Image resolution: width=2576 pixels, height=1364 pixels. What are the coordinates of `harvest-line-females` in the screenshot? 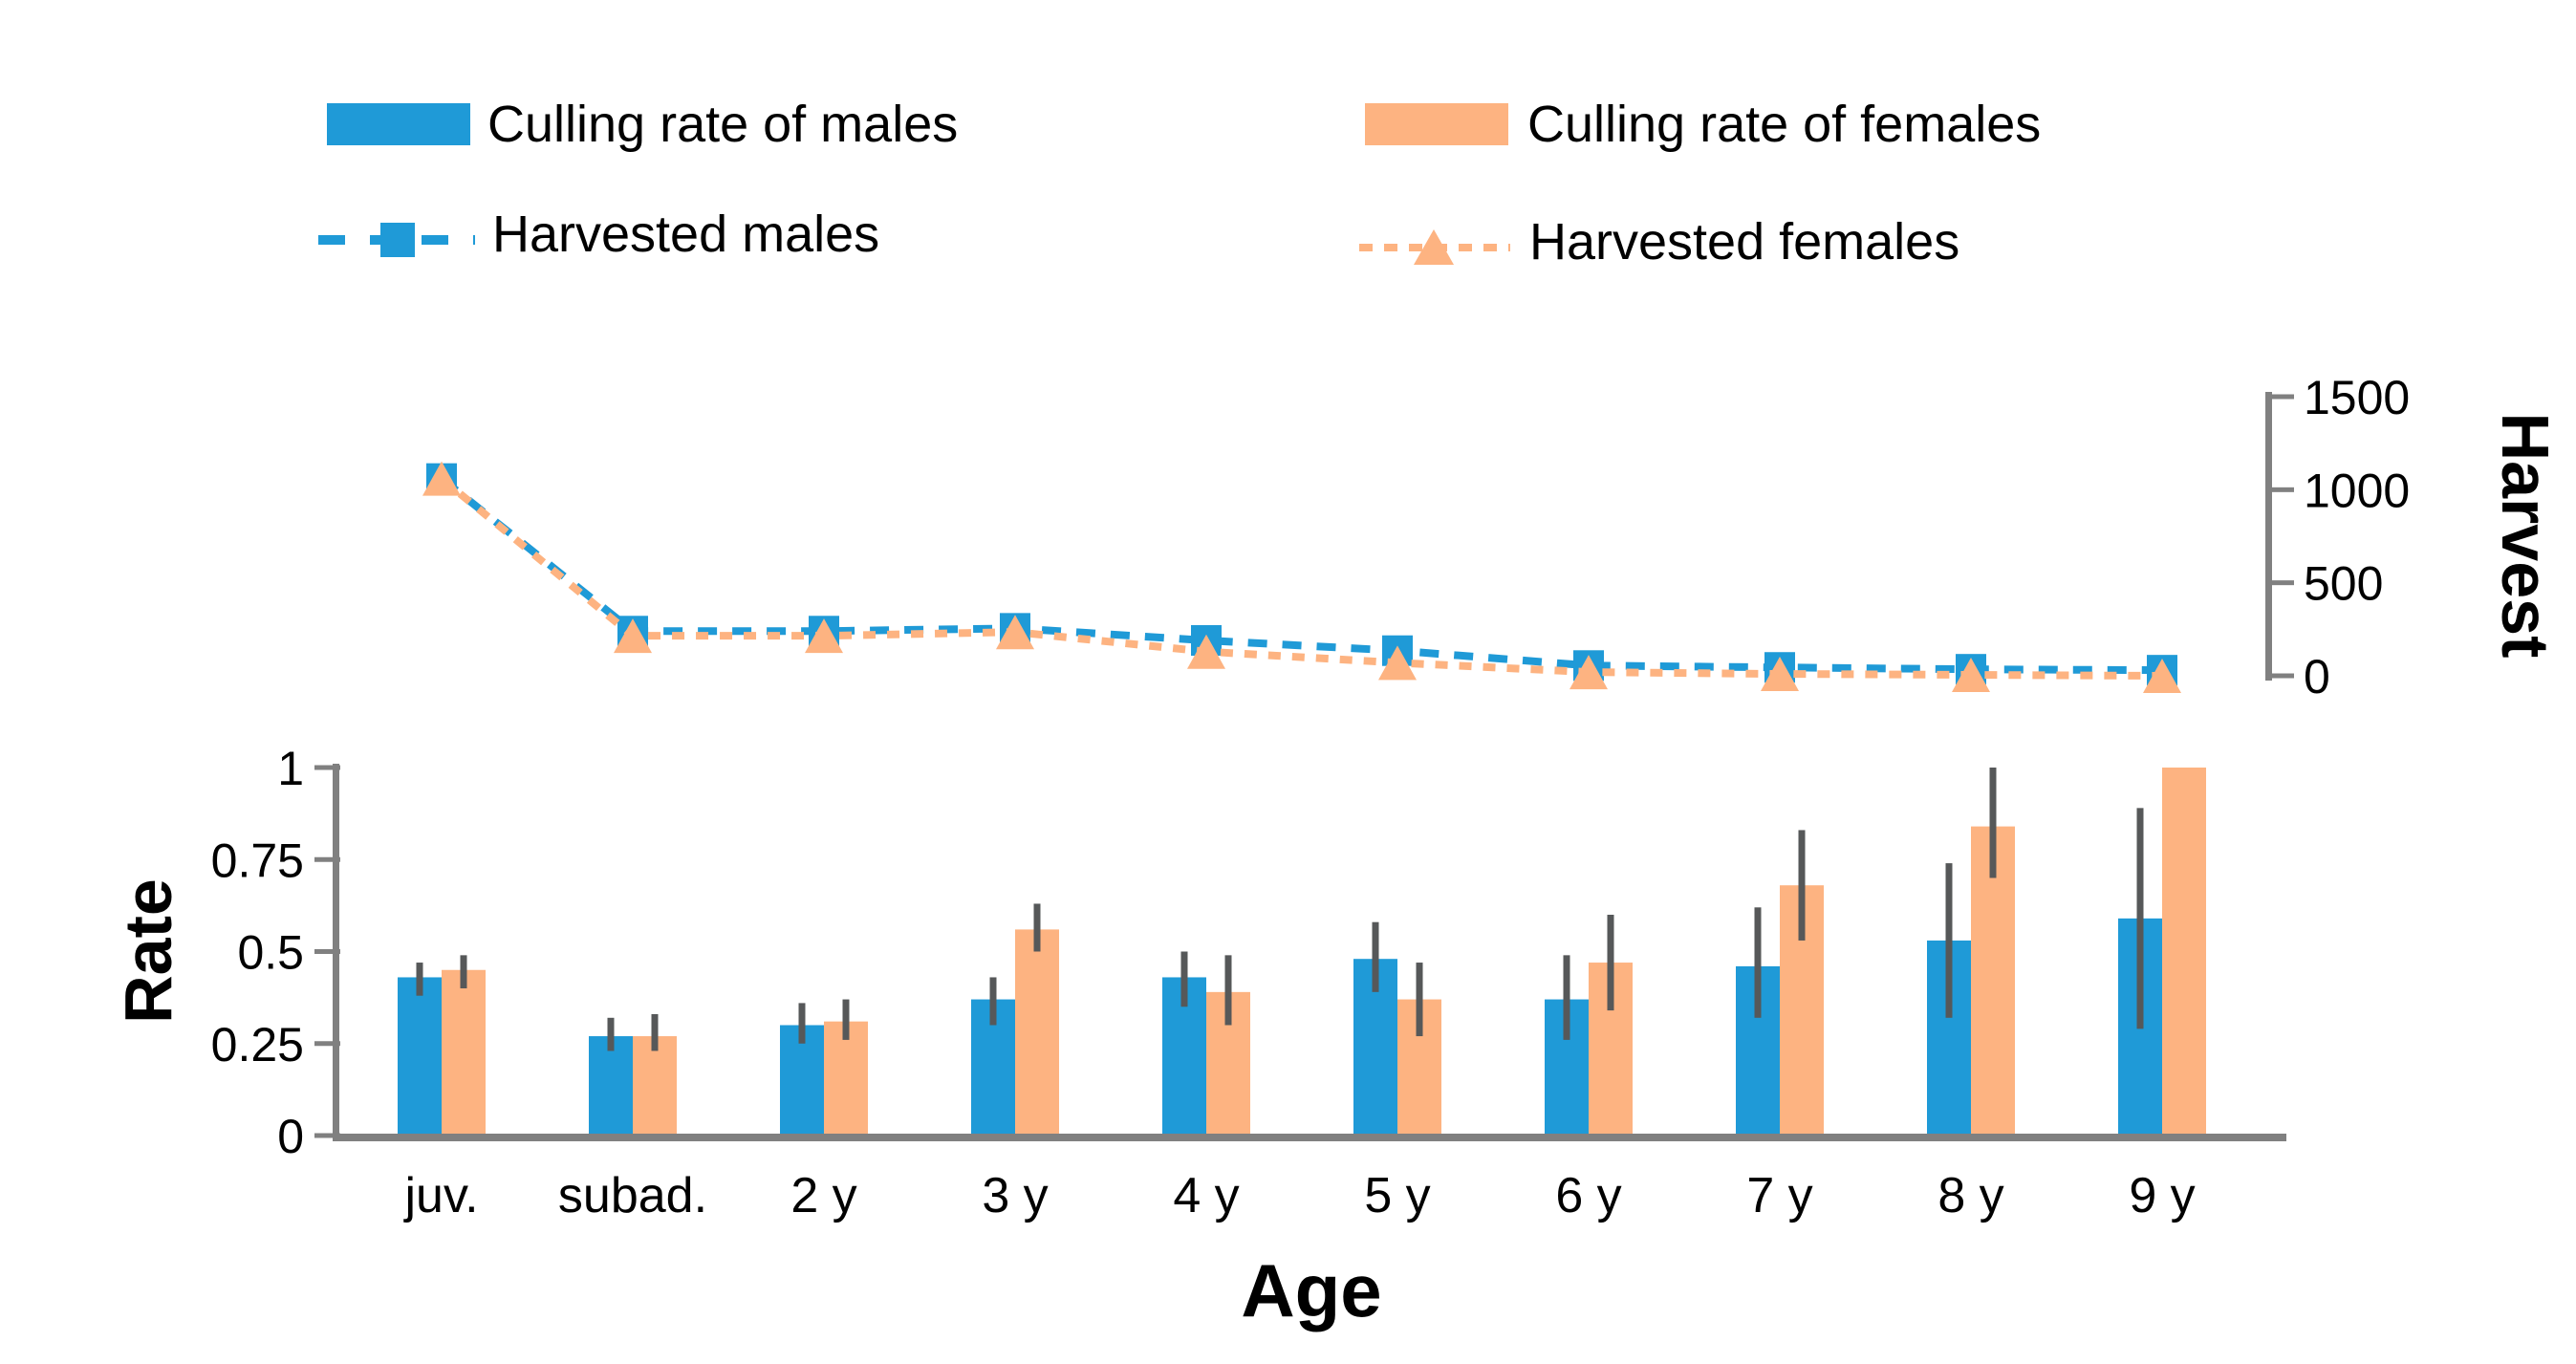 It's located at (1302, 577).